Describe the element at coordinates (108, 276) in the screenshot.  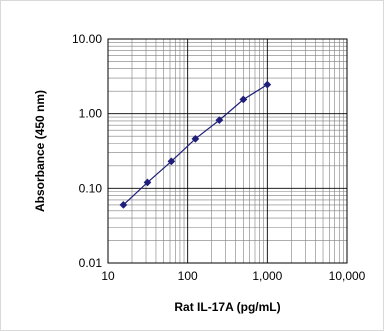
I see `x-tick-label: 10` at that location.